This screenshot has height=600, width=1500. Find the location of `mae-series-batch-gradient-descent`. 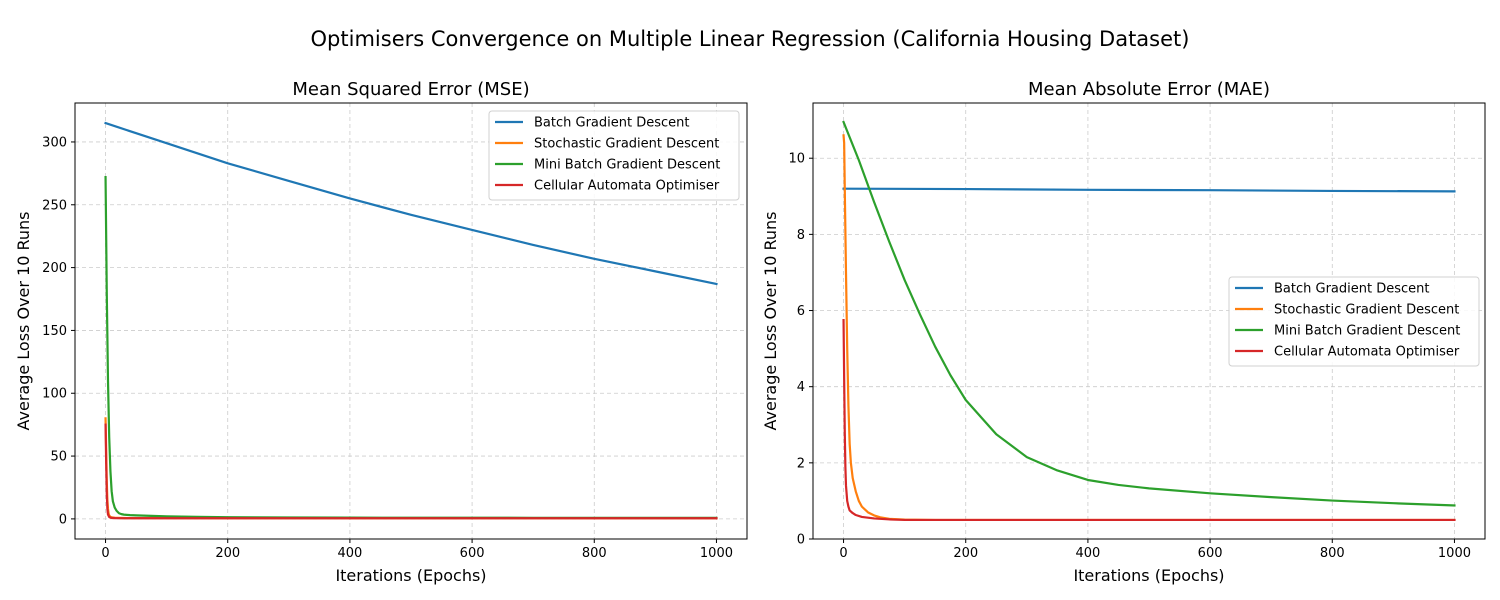

mae-series-batch-gradient-descent is located at coordinates (1149, 190).